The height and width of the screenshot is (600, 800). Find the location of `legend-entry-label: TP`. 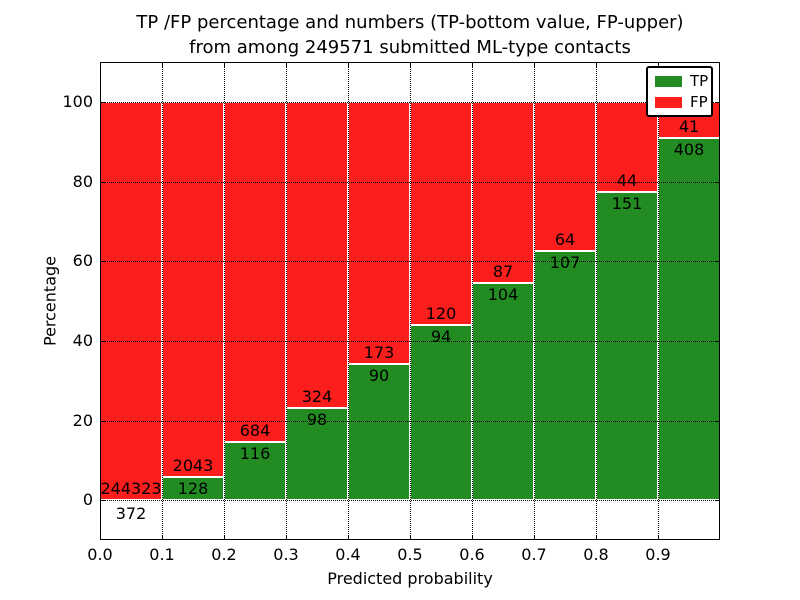

legend-entry-label: TP is located at coordinates (699, 81).